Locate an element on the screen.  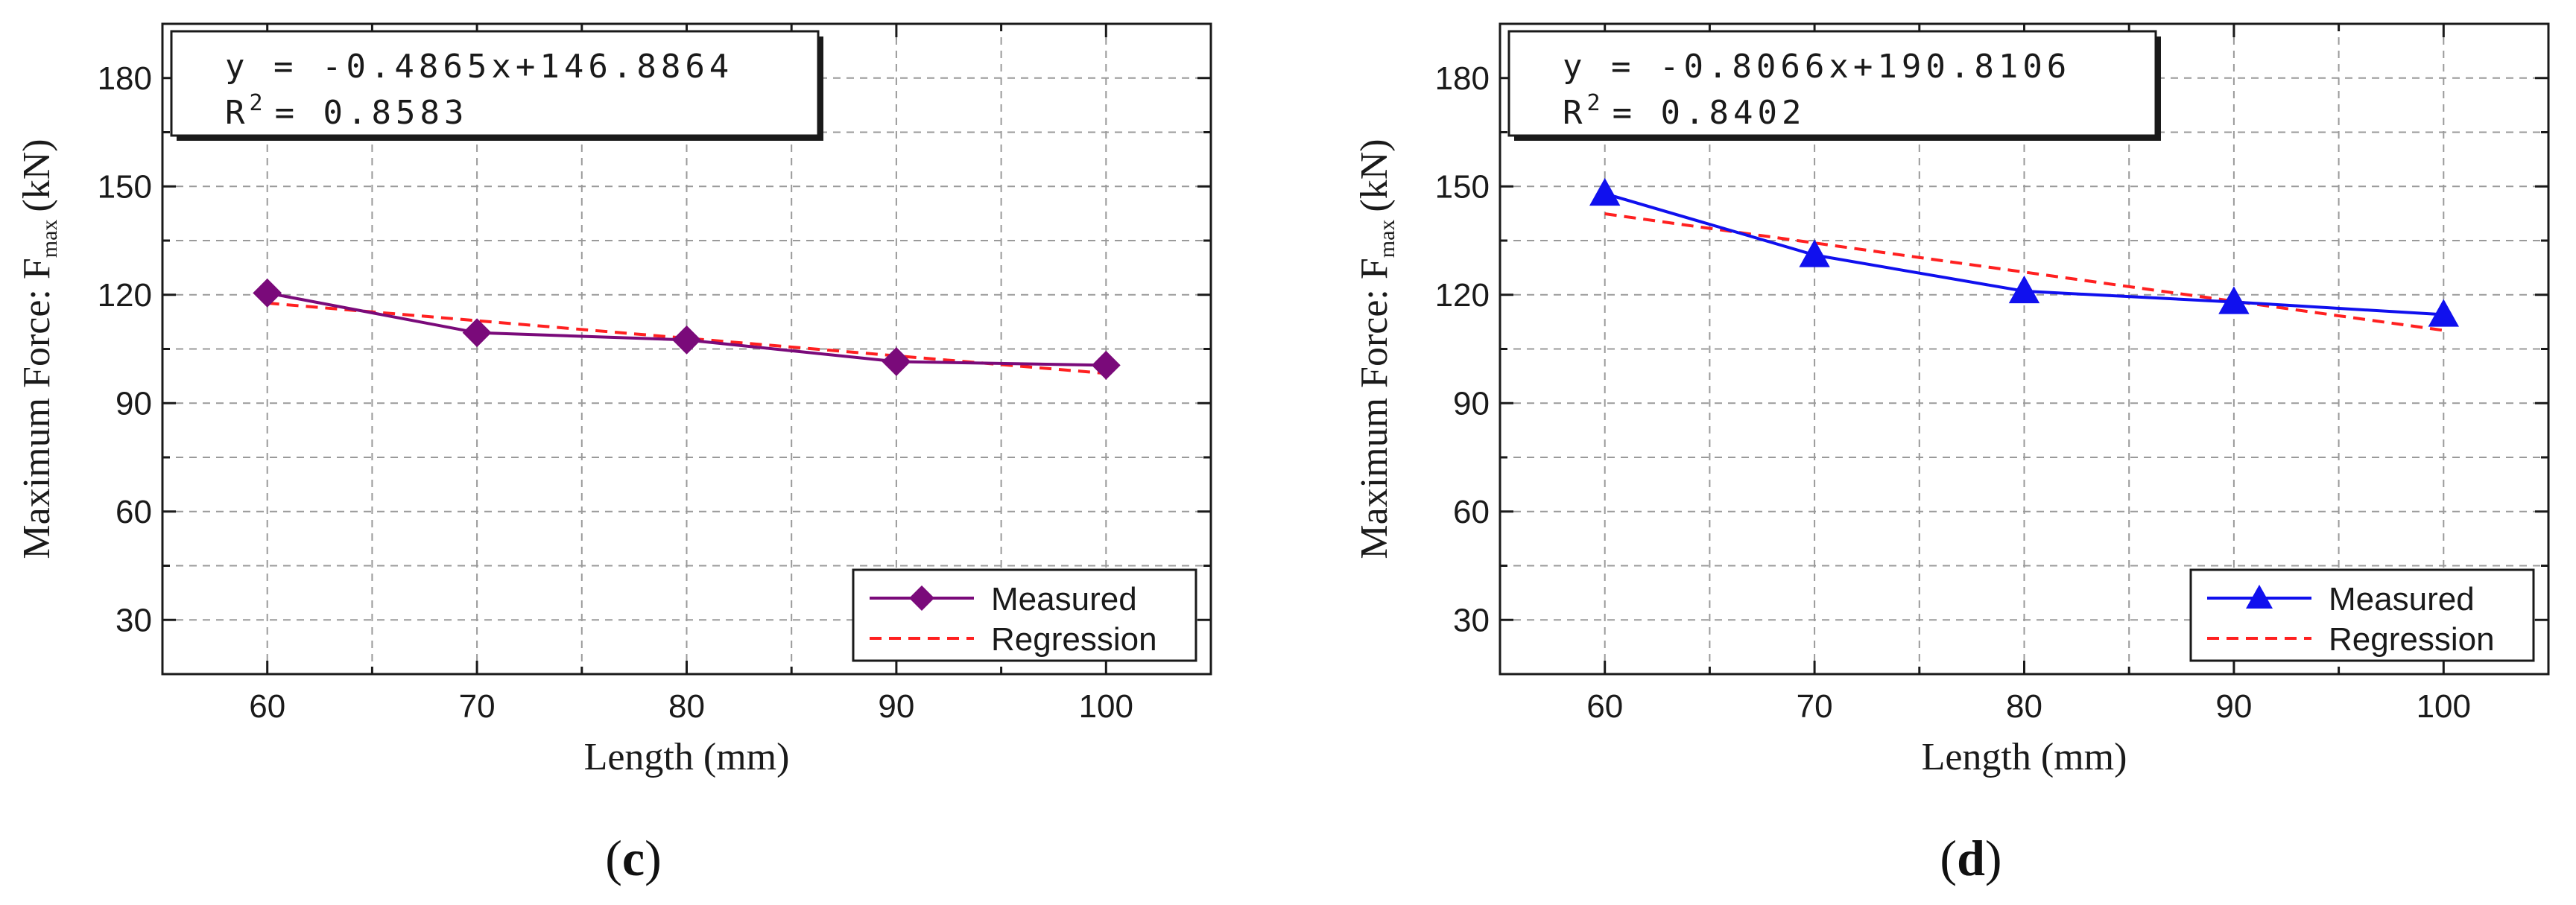
r-squared-text: R2 = 0.8583 is located at coordinates (346, 111).